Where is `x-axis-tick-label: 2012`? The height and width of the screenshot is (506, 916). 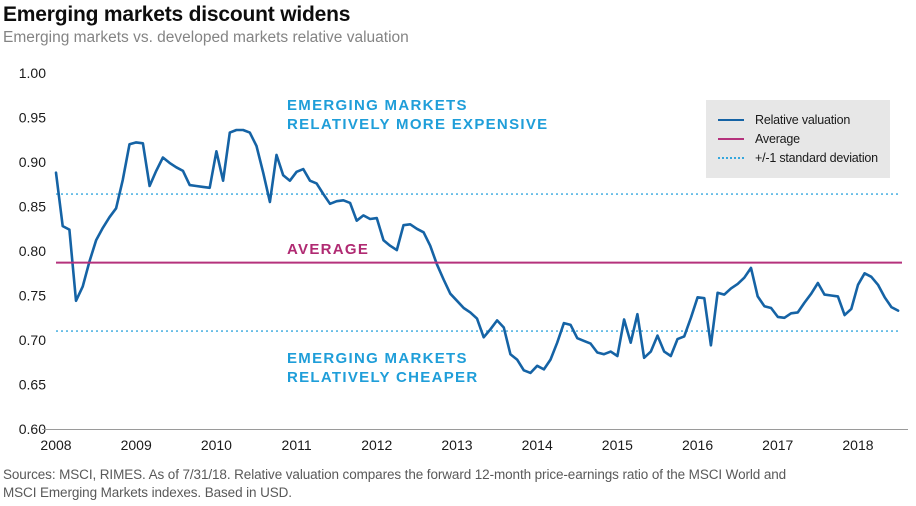 x-axis-tick-label: 2012 is located at coordinates (376, 445).